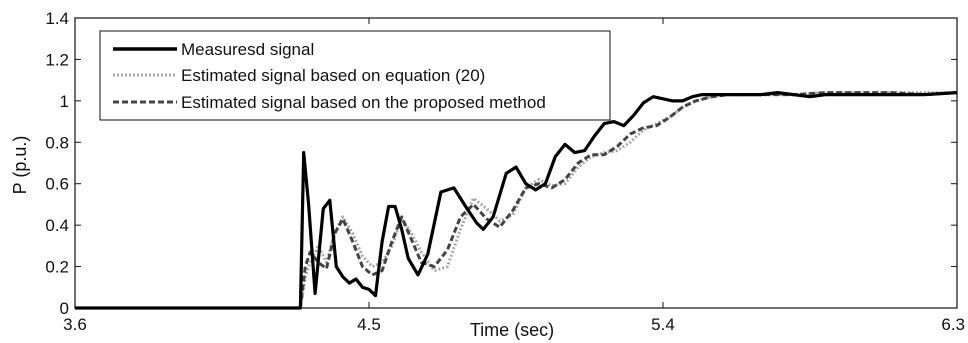 The width and height of the screenshot is (968, 343). What do you see at coordinates (75, 324) in the screenshot?
I see `x-tick-label: 3.6` at bounding box center [75, 324].